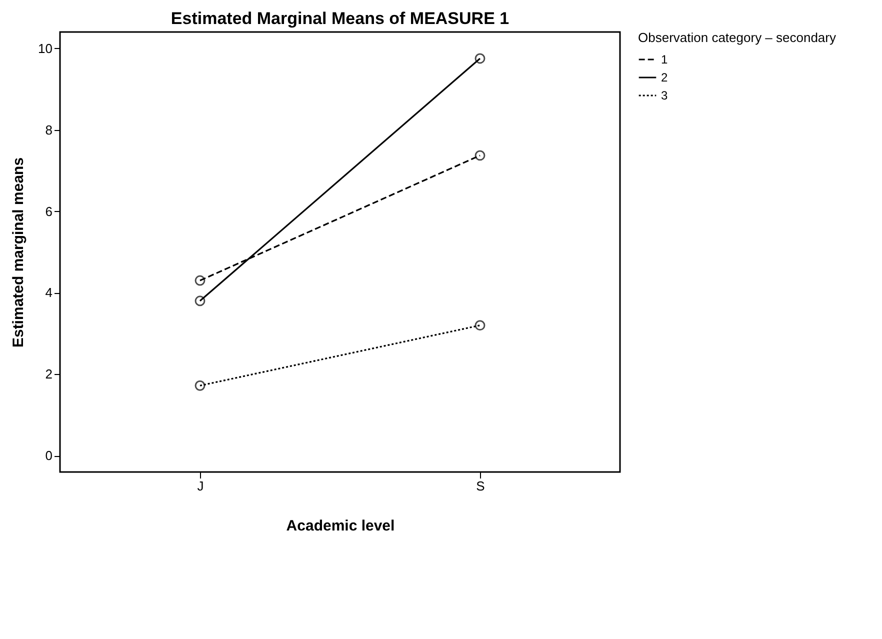 This screenshot has height=639, width=882. What do you see at coordinates (45, 48) in the screenshot?
I see `y-tick-label: 10` at bounding box center [45, 48].